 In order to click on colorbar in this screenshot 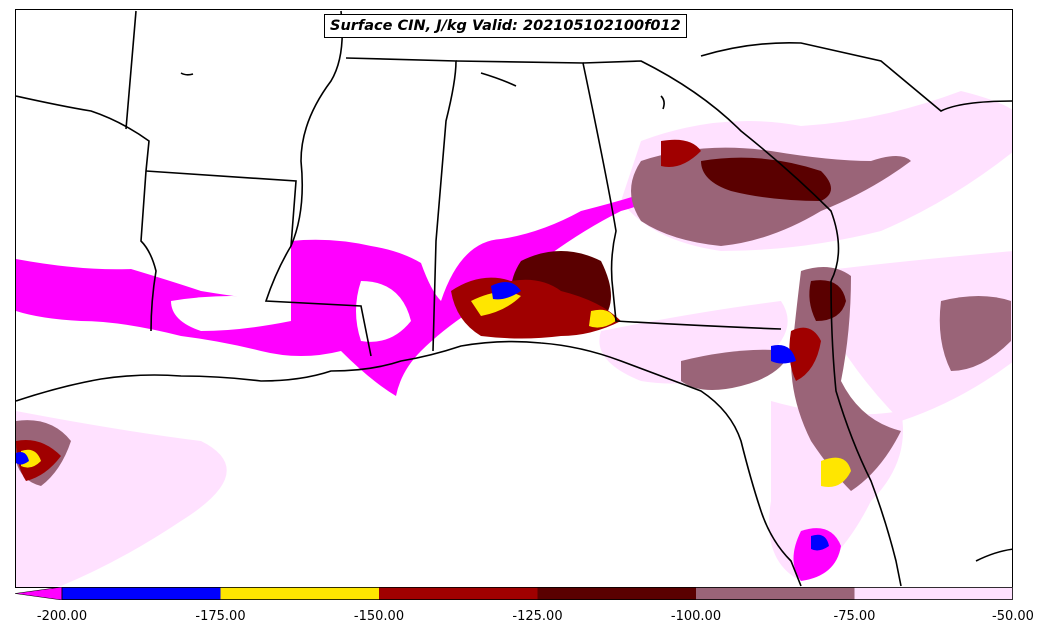, I will do `click(514, 593)`.